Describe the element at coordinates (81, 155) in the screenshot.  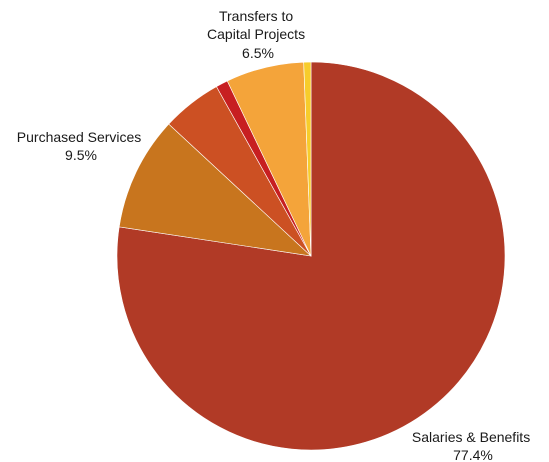
I see `label-purchased-value: 9.5%` at that location.